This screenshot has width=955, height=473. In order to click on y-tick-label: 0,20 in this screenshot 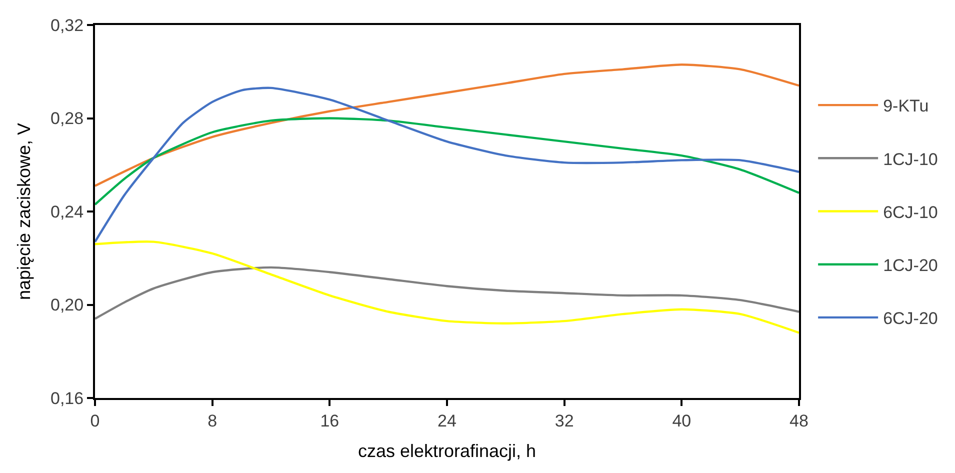, I will do `click(67, 305)`.